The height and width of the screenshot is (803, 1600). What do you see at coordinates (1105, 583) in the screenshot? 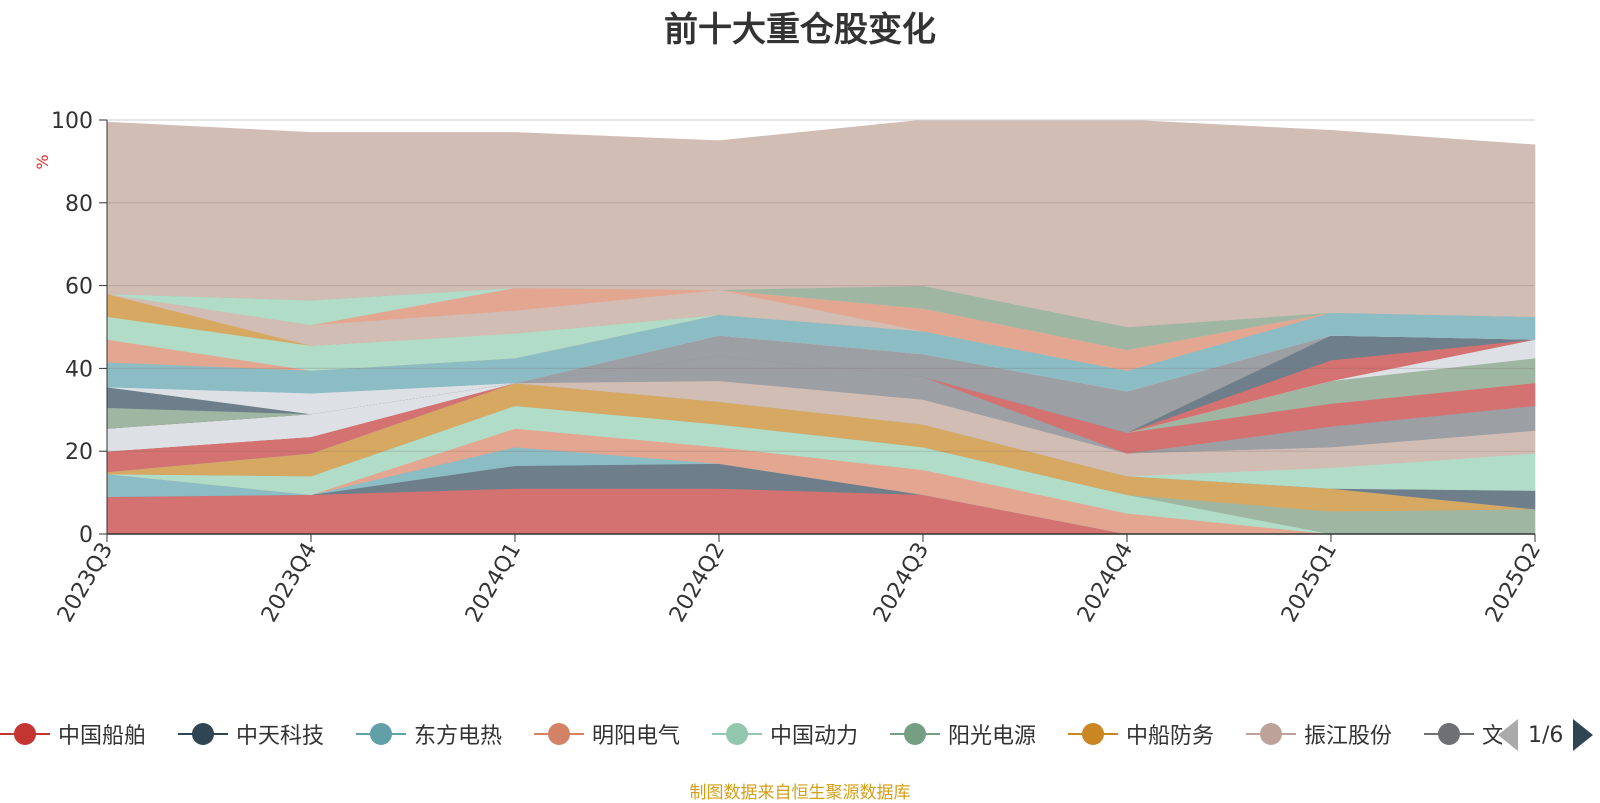
I see `x-tick-label: 2024Q4` at bounding box center [1105, 583].